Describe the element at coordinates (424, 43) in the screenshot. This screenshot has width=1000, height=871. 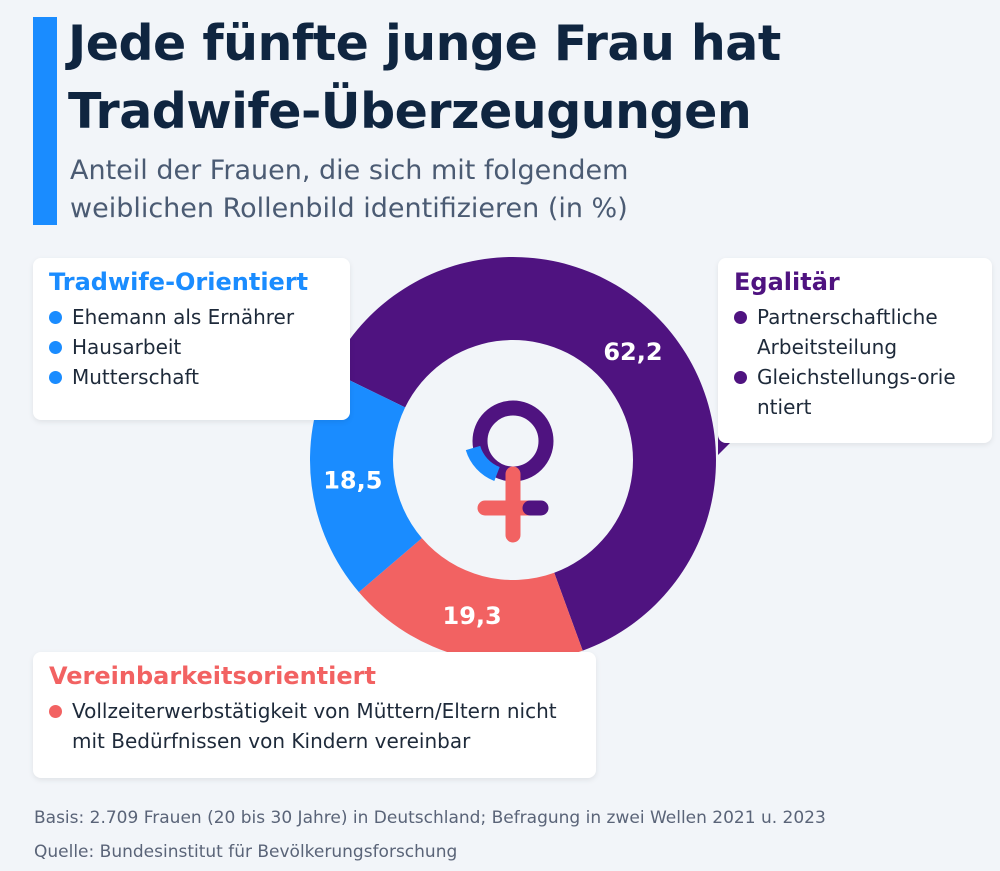
I see `title-line-1: Jede fünfte junge Frau hat` at that location.